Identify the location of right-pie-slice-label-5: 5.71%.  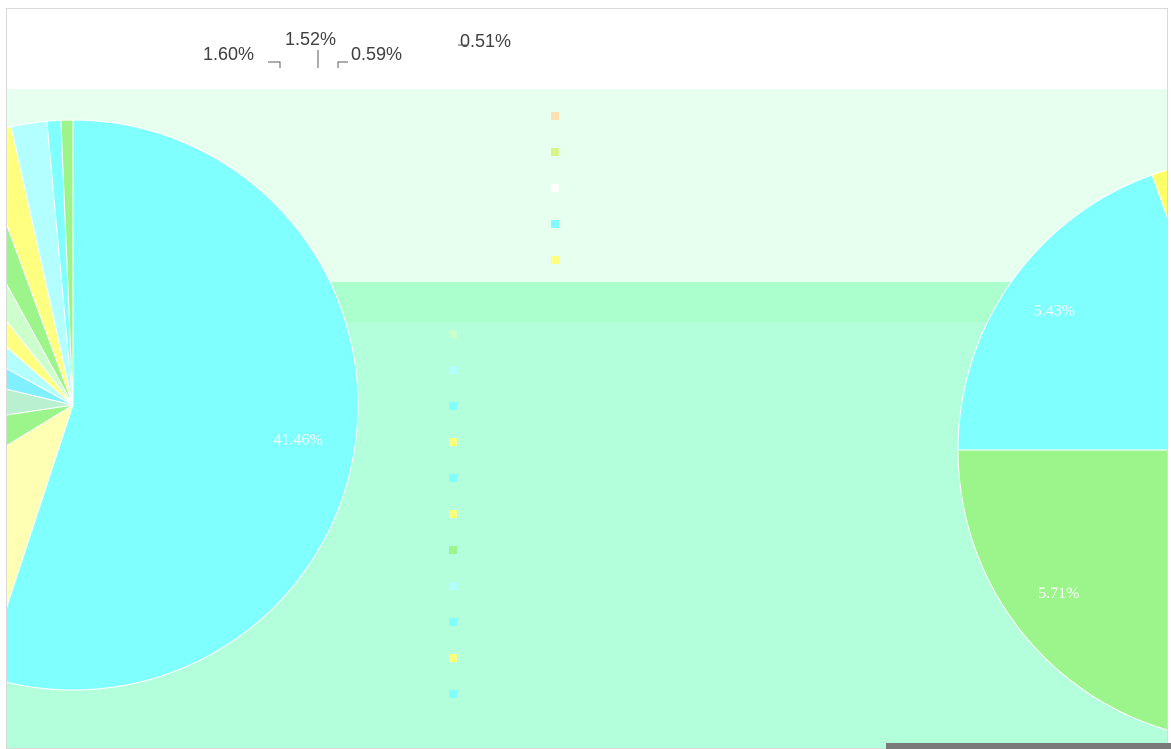
(1058, 593).